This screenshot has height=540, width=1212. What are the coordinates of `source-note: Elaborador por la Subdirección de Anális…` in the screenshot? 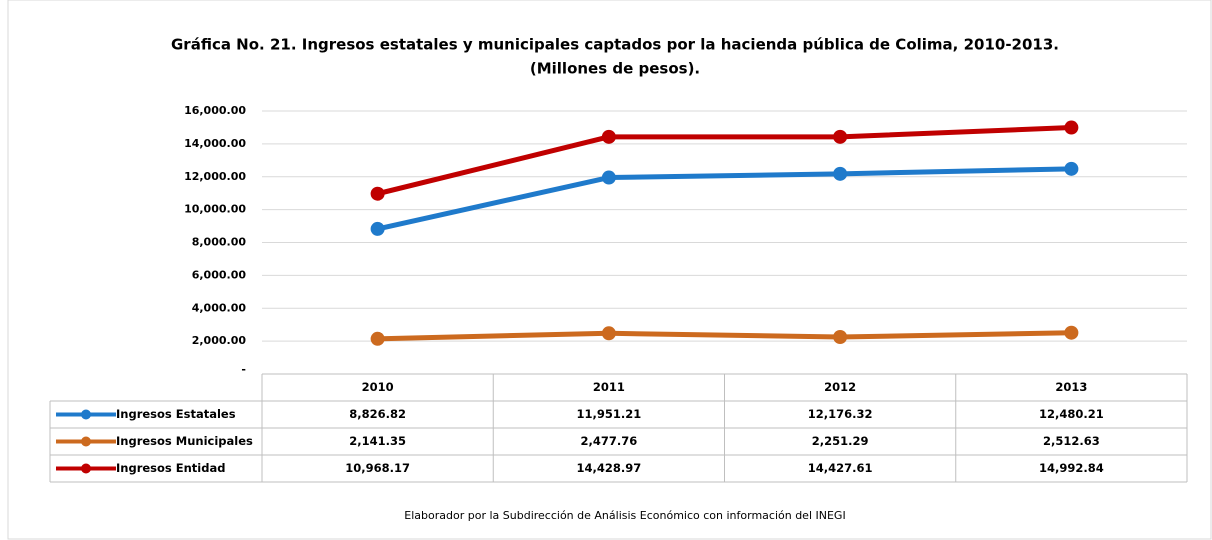 It's located at (624, 515).